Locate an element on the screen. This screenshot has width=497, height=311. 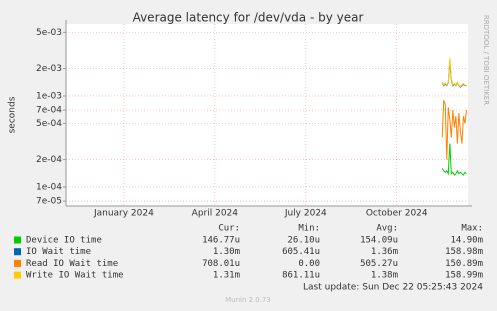
y-tick-label: 2e-04 is located at coordinates (49, 160).